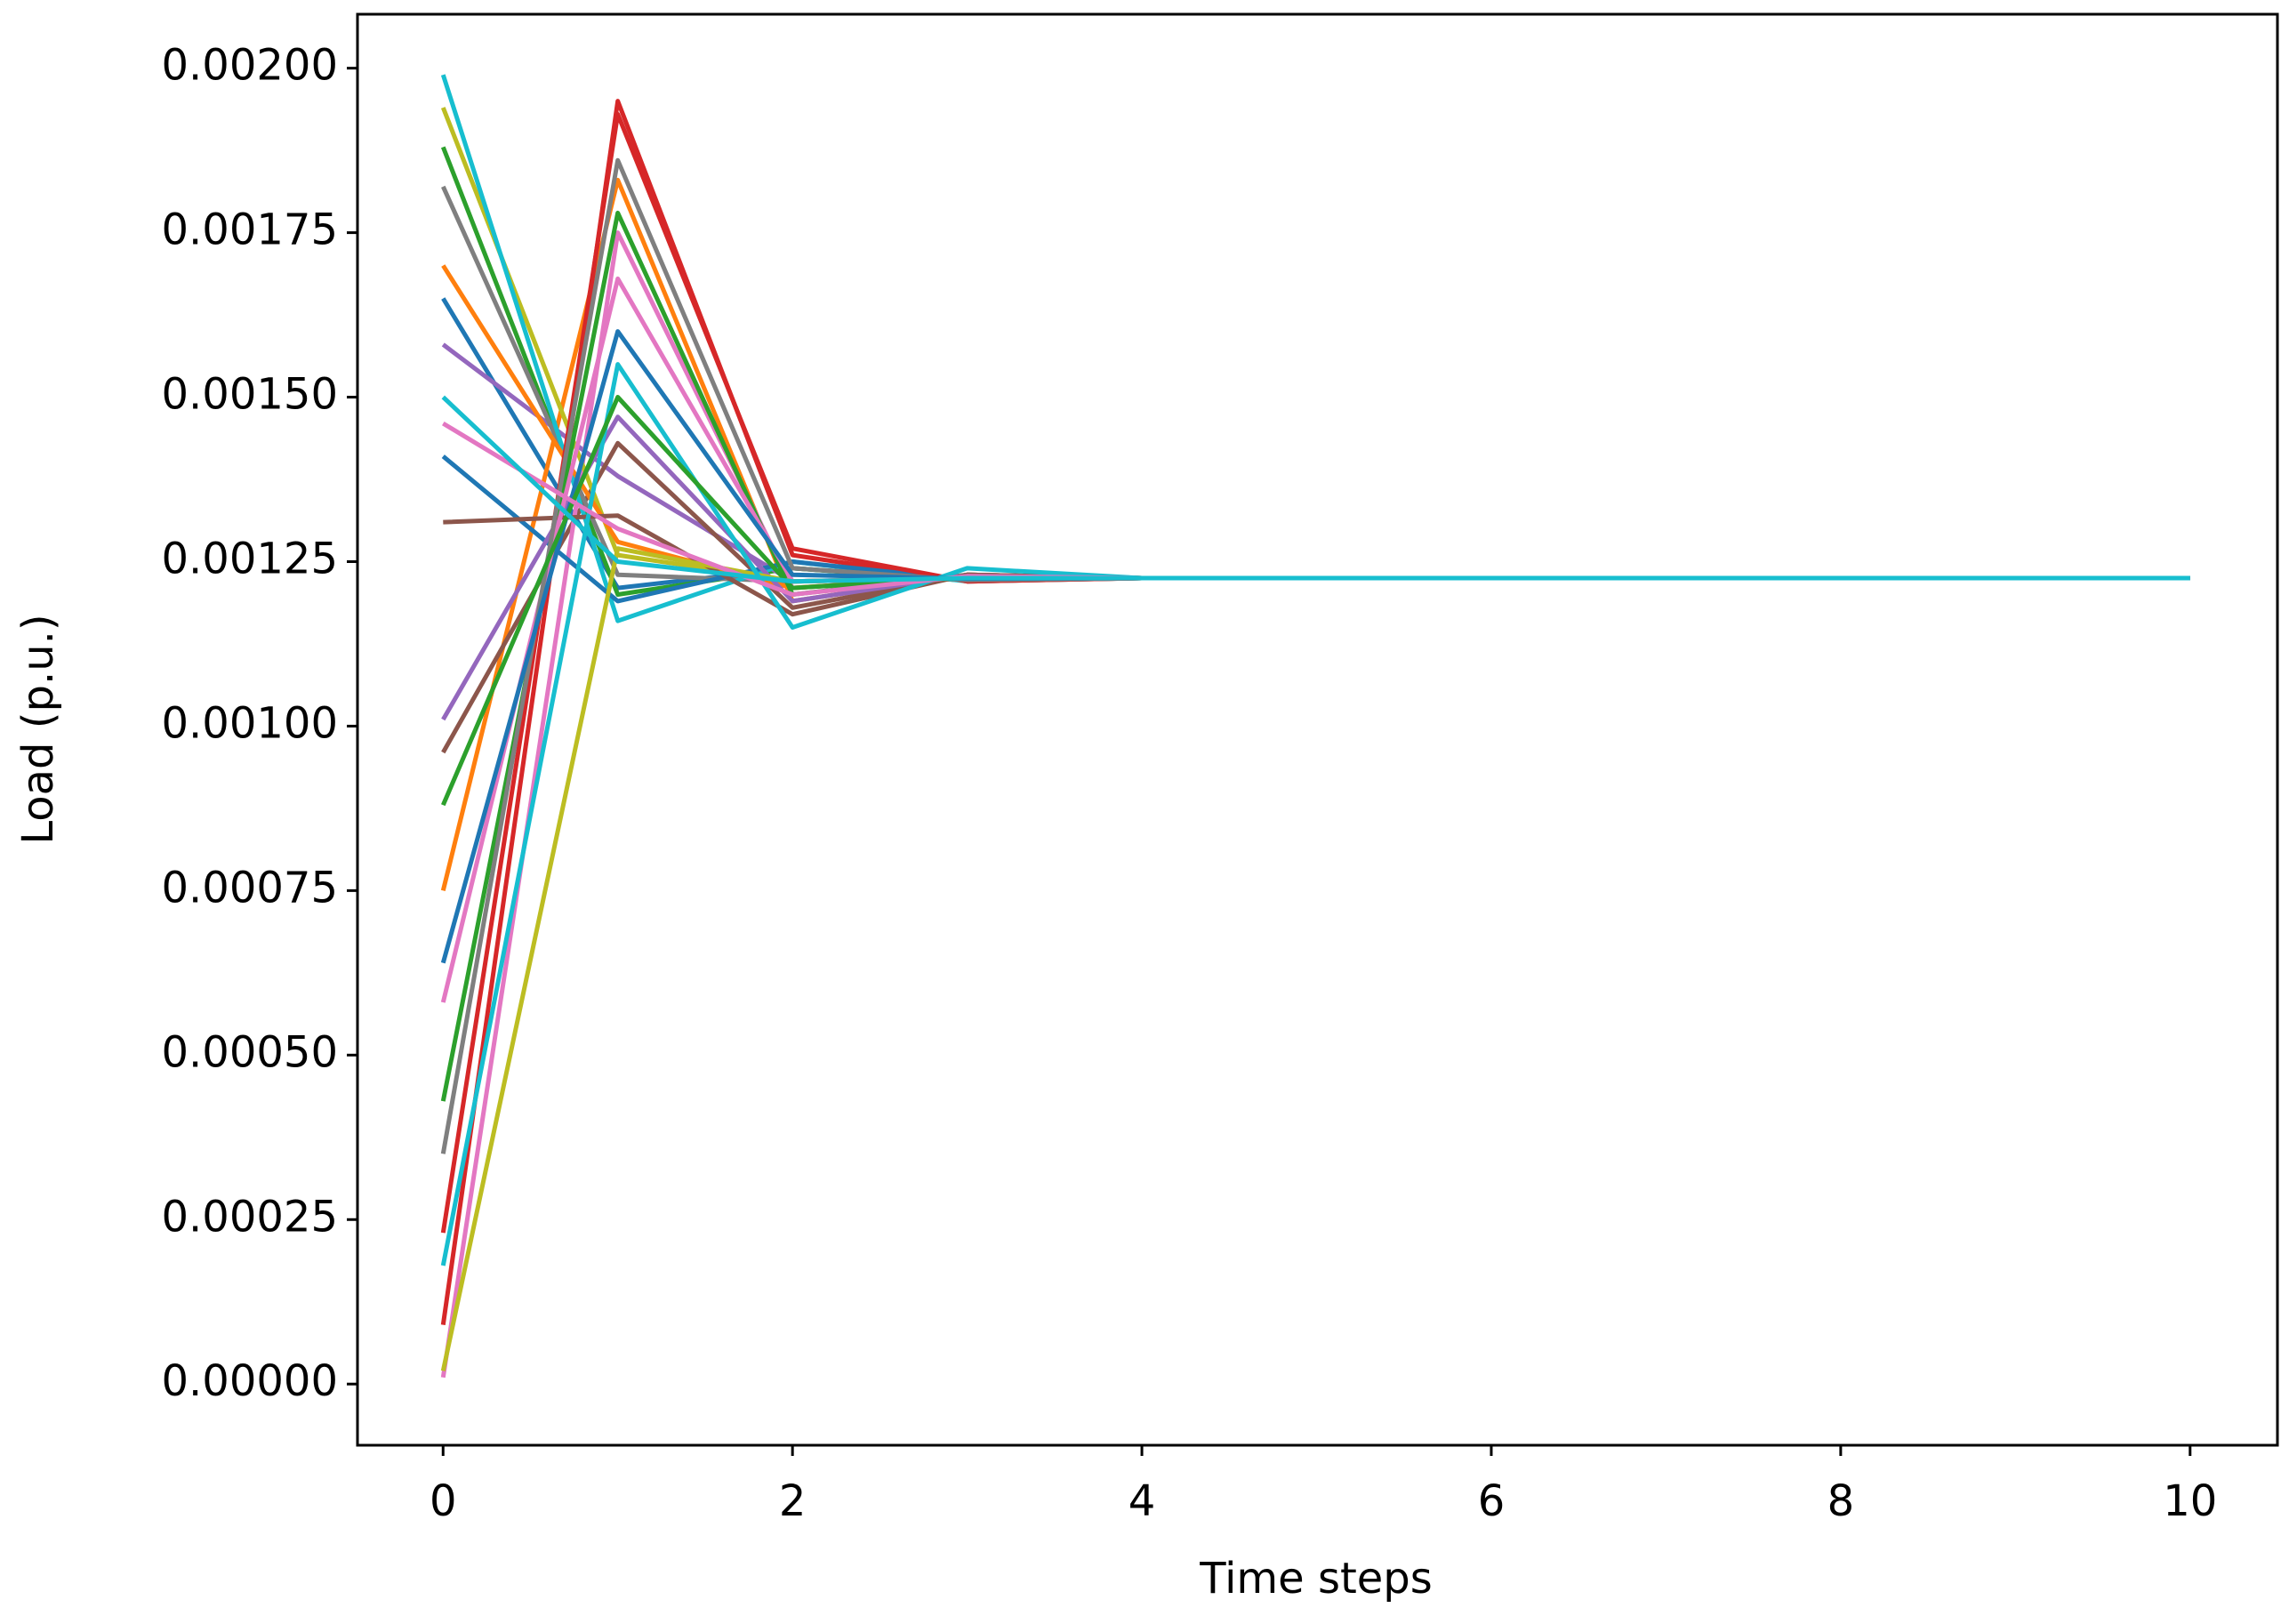 Image resolution: width=2289 pixels, height=1624 pixels. Describe the element at coordinates (251, 723) in the screenshot. I see `y-tick-label: 0.00100` at that location.